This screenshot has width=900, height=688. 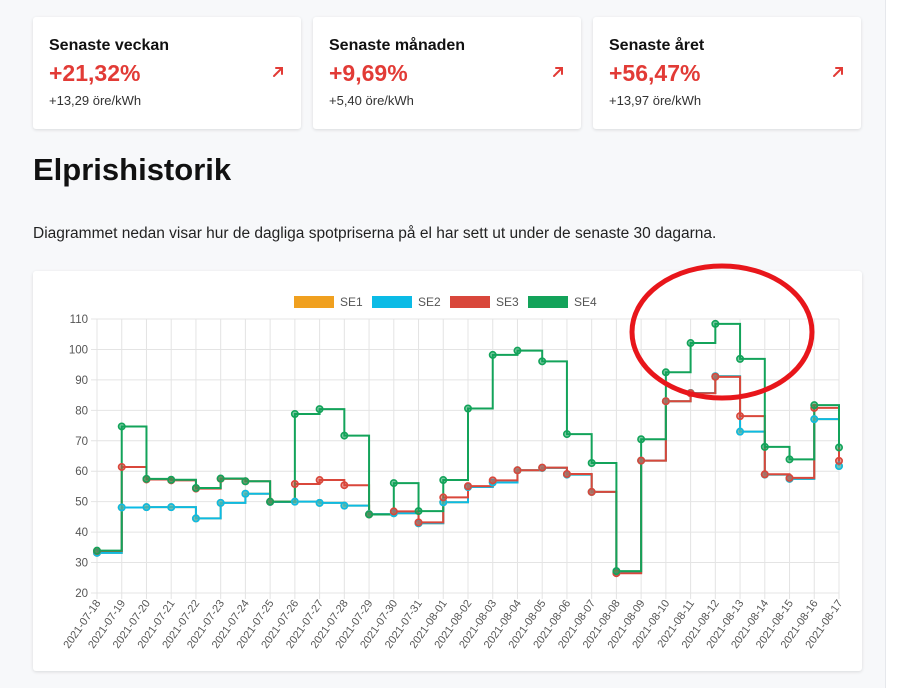 What do you see at coordinates (351, 302) in the screenshot?
I see `legend-label: SE1` at bounding box center [351, 302].